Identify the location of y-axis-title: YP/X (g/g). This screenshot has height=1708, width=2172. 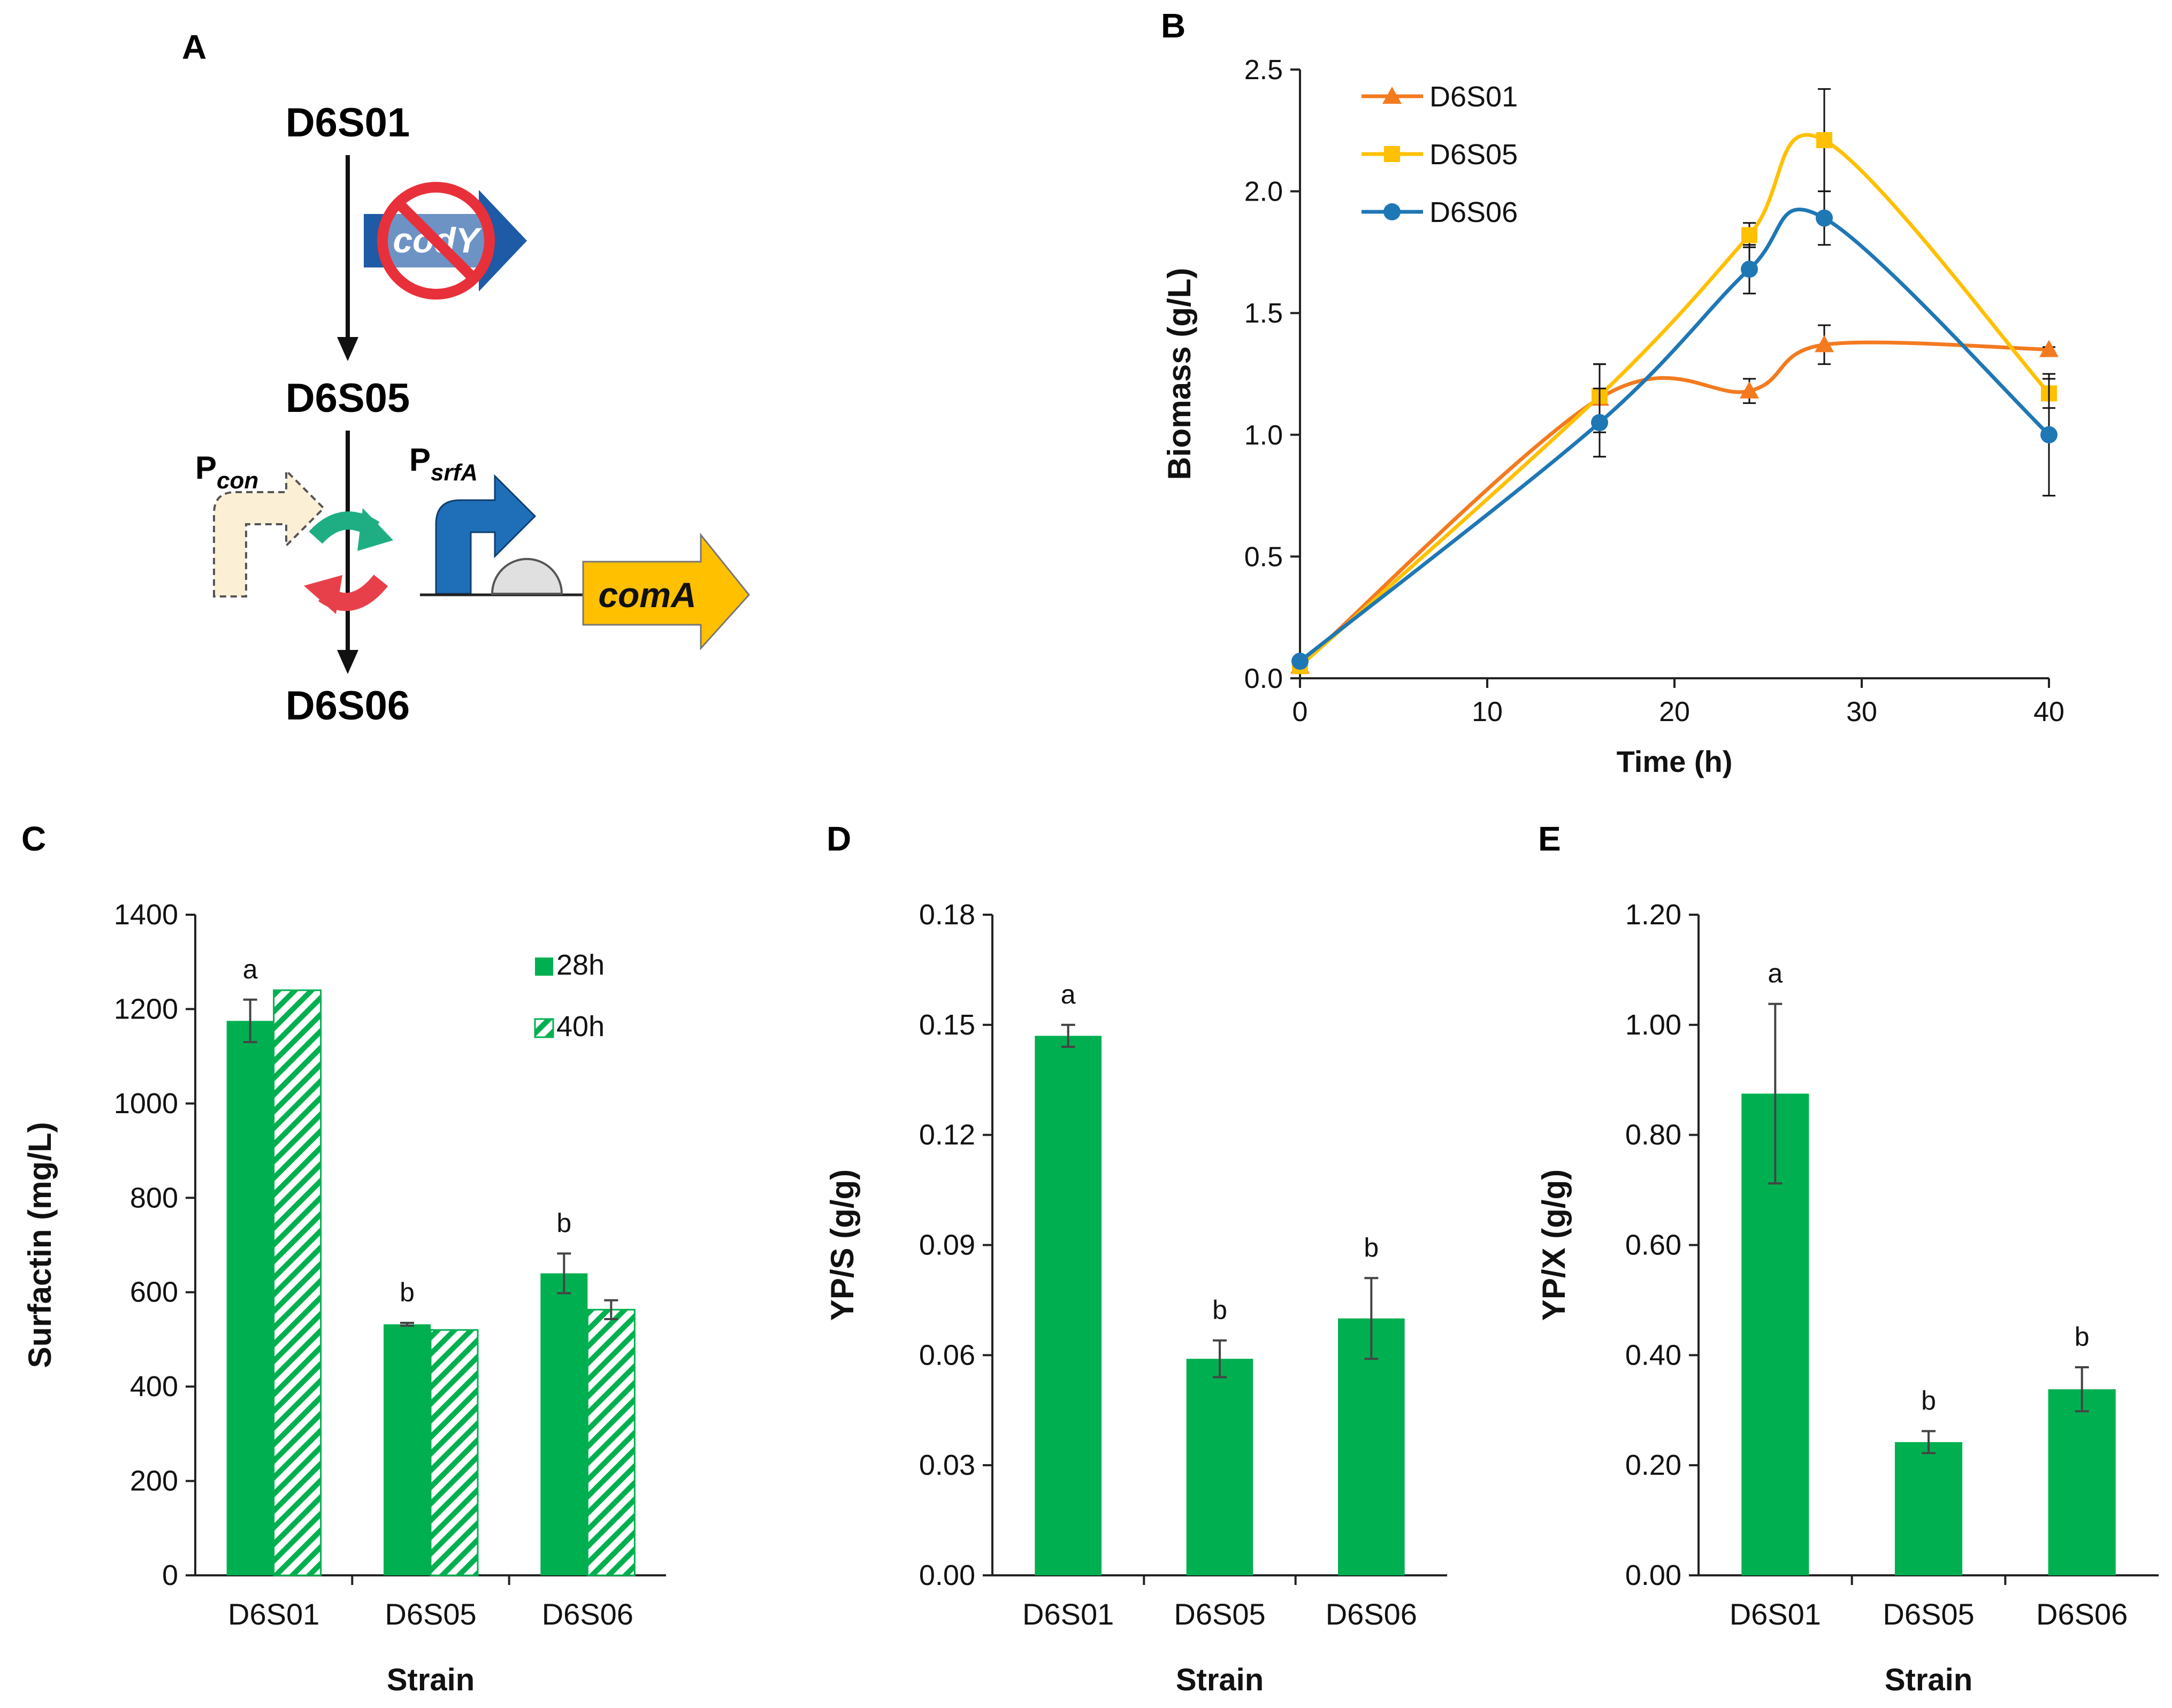
(1554, 1245).